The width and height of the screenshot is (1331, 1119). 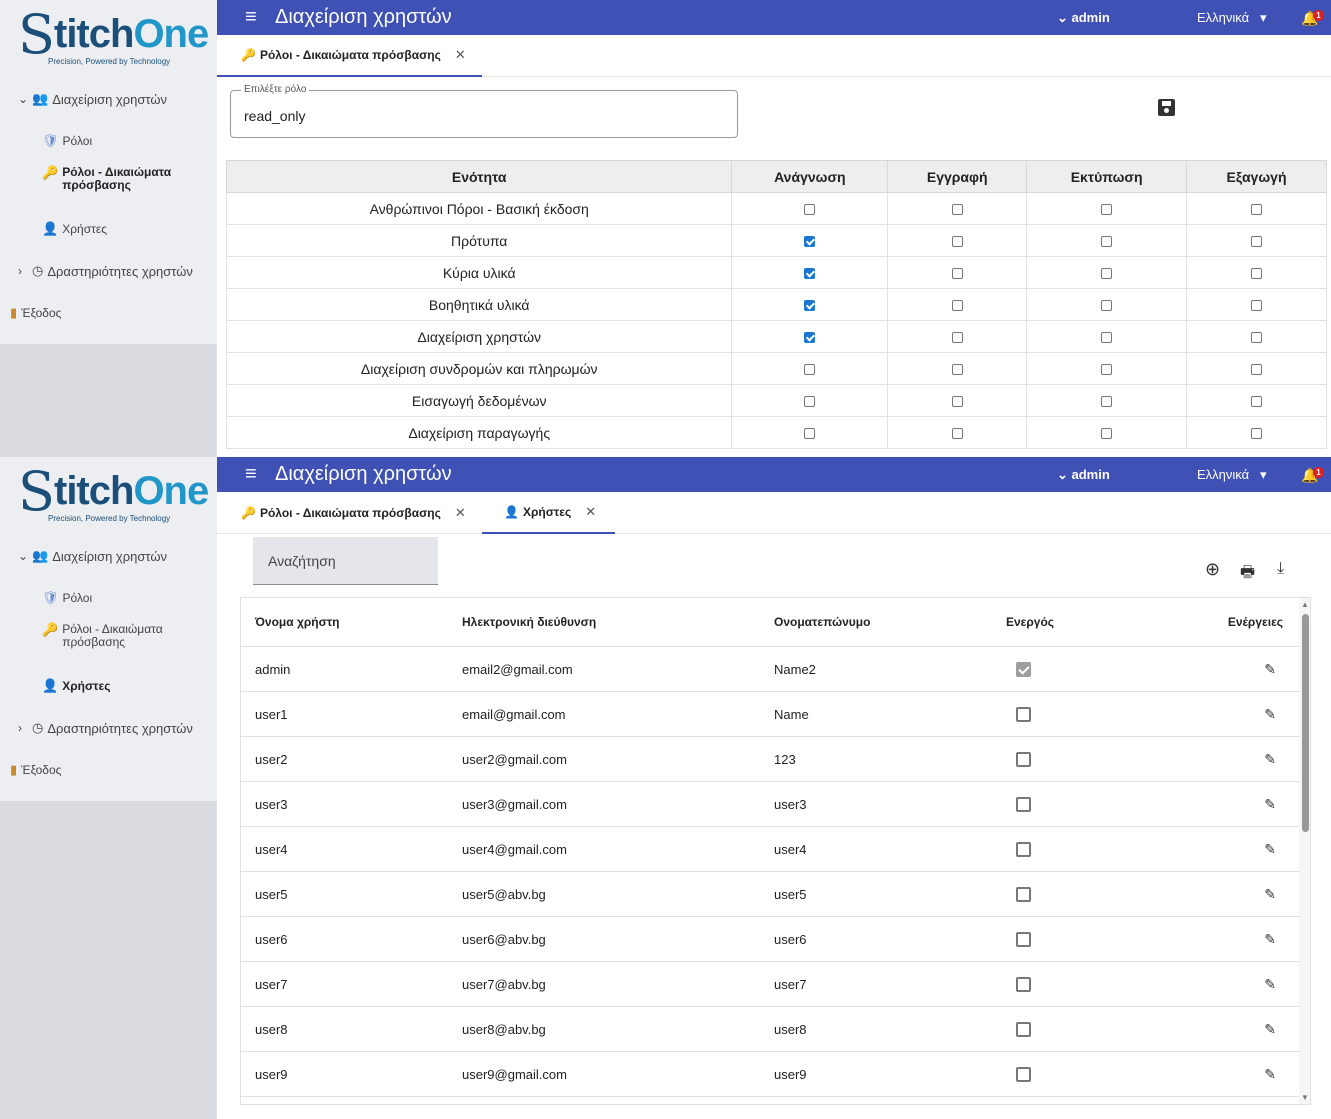 What do you see at coordinates (484, 111) in the screenshot?
I see `role-select: Επιλέξτε ρόλο read_only` at bounding box center [484, 111].